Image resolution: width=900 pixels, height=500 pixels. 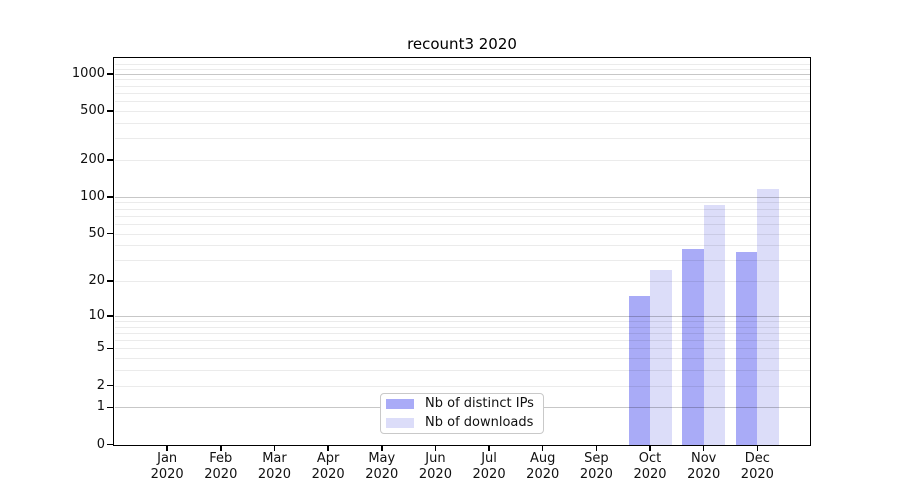 I want to click on bar-distinct-ips-oct, so click(x=639, y=370).